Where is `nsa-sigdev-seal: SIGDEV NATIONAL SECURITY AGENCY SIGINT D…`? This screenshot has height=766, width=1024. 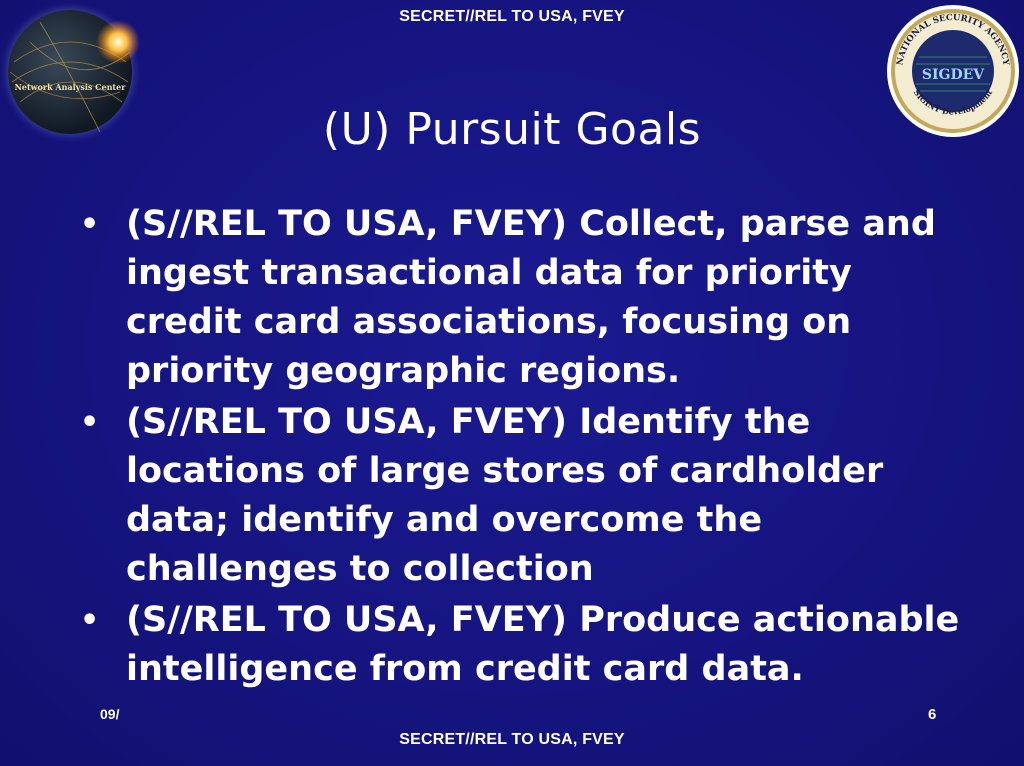 nsa-sigdev-seal: SIGDEV NATIONAL SECURITY AGENCY SIGINT D… is located at coordinates (953, 73).